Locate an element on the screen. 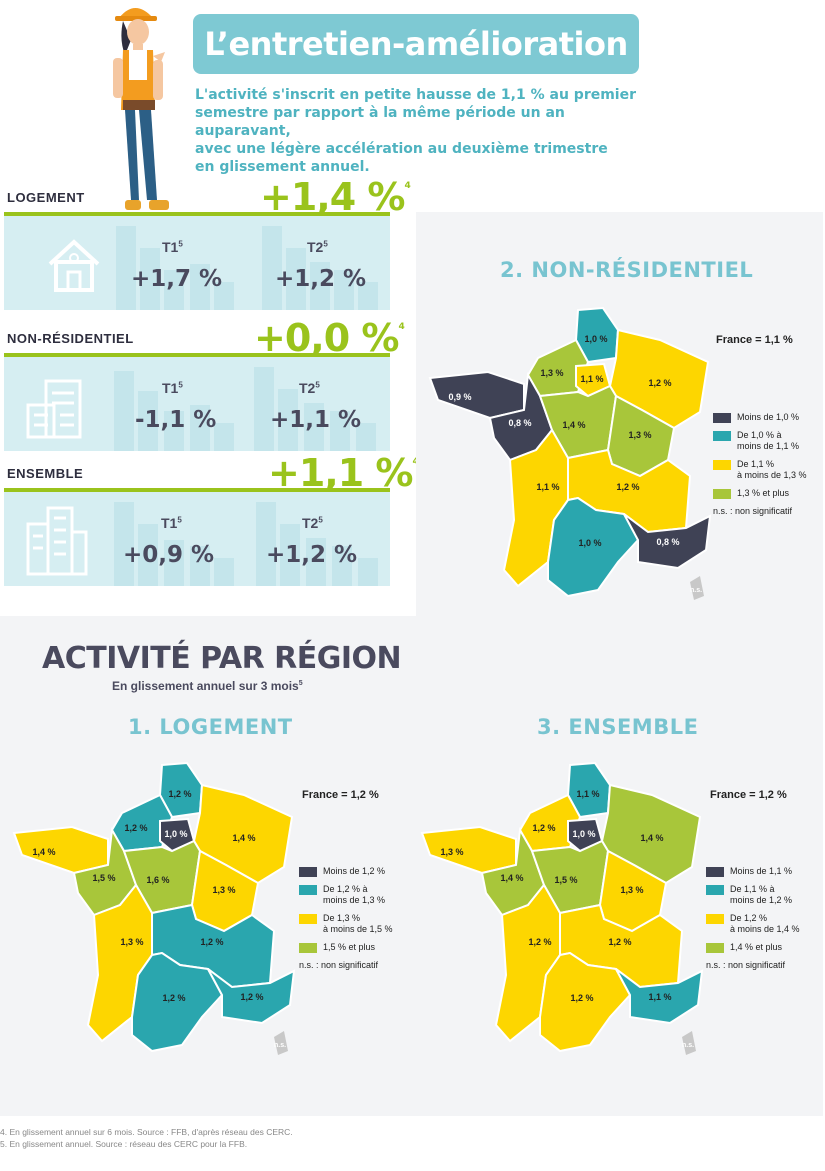 The image size is (825, 1171). house-icon is located at coordinates (74, 265).